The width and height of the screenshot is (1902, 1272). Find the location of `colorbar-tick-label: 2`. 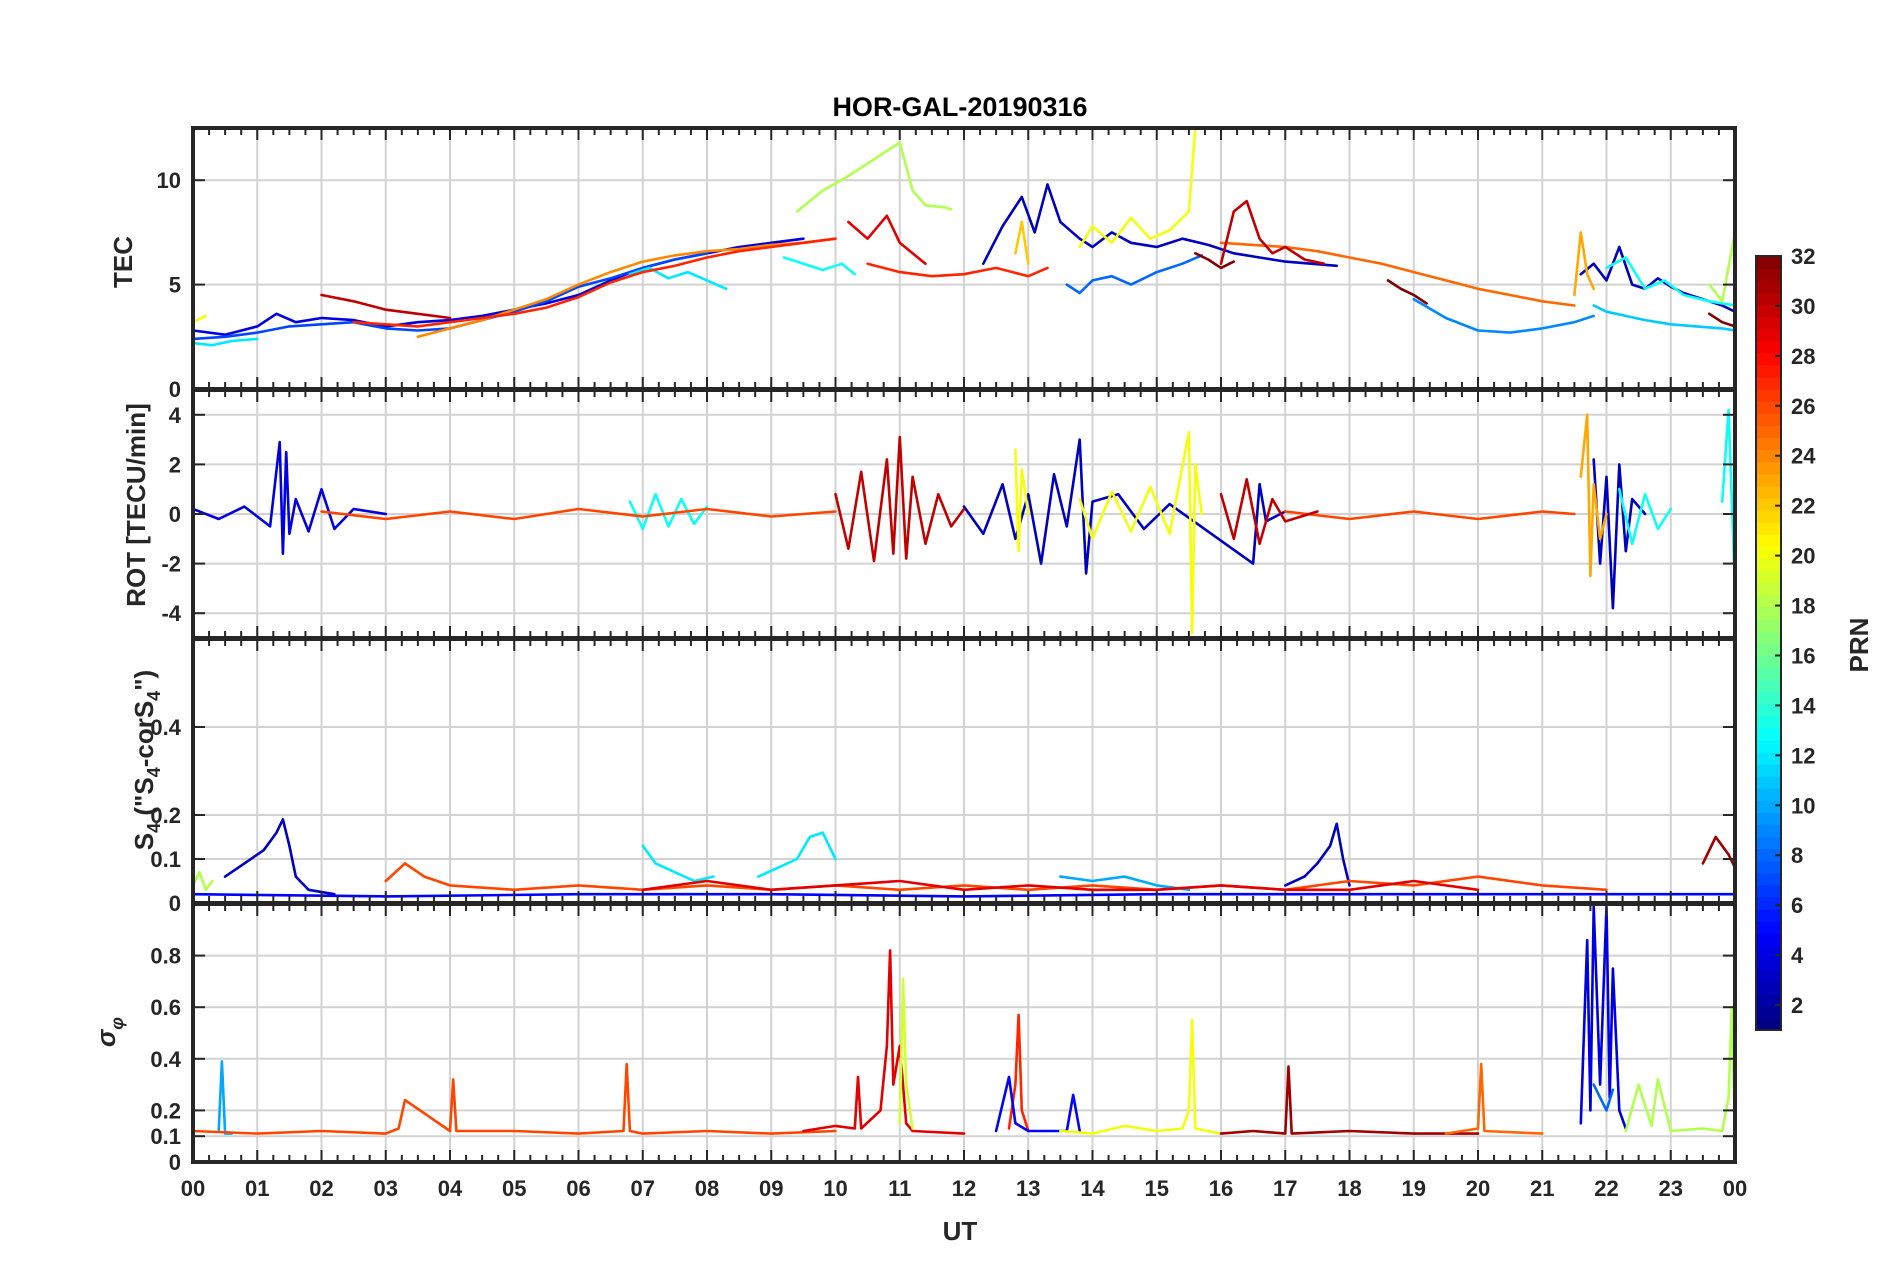

colorbar-tick-label: 2 is located at coordinates (1797, 1005).